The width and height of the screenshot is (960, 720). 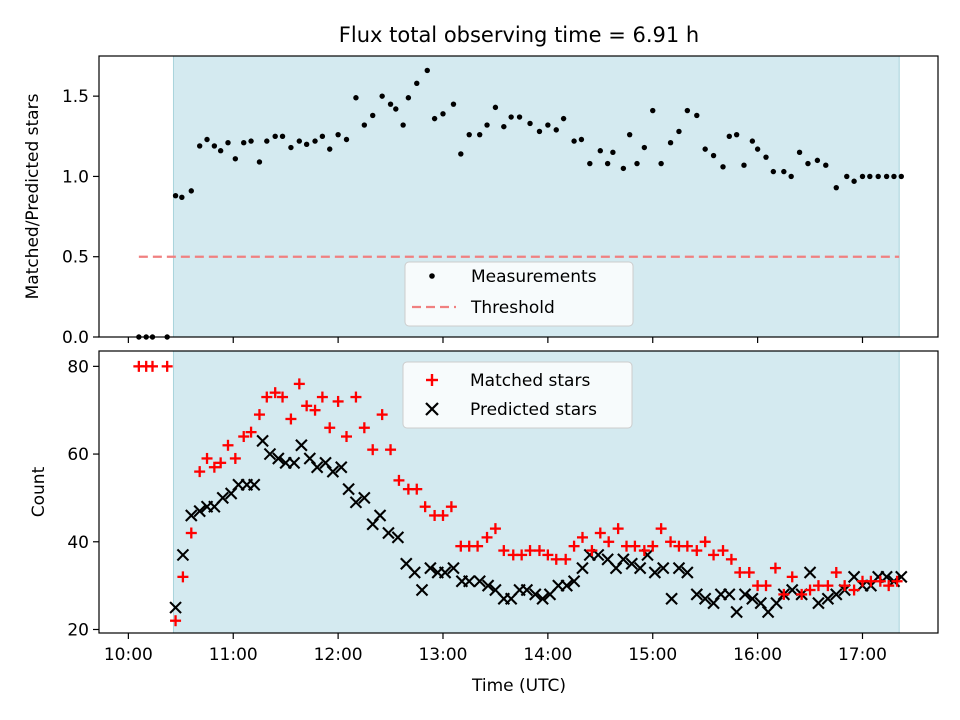 What do you see at coordinates (75, 97) in the screenshot?
I see `y-tick-label: 1.5` at bounding box center [75, 97].